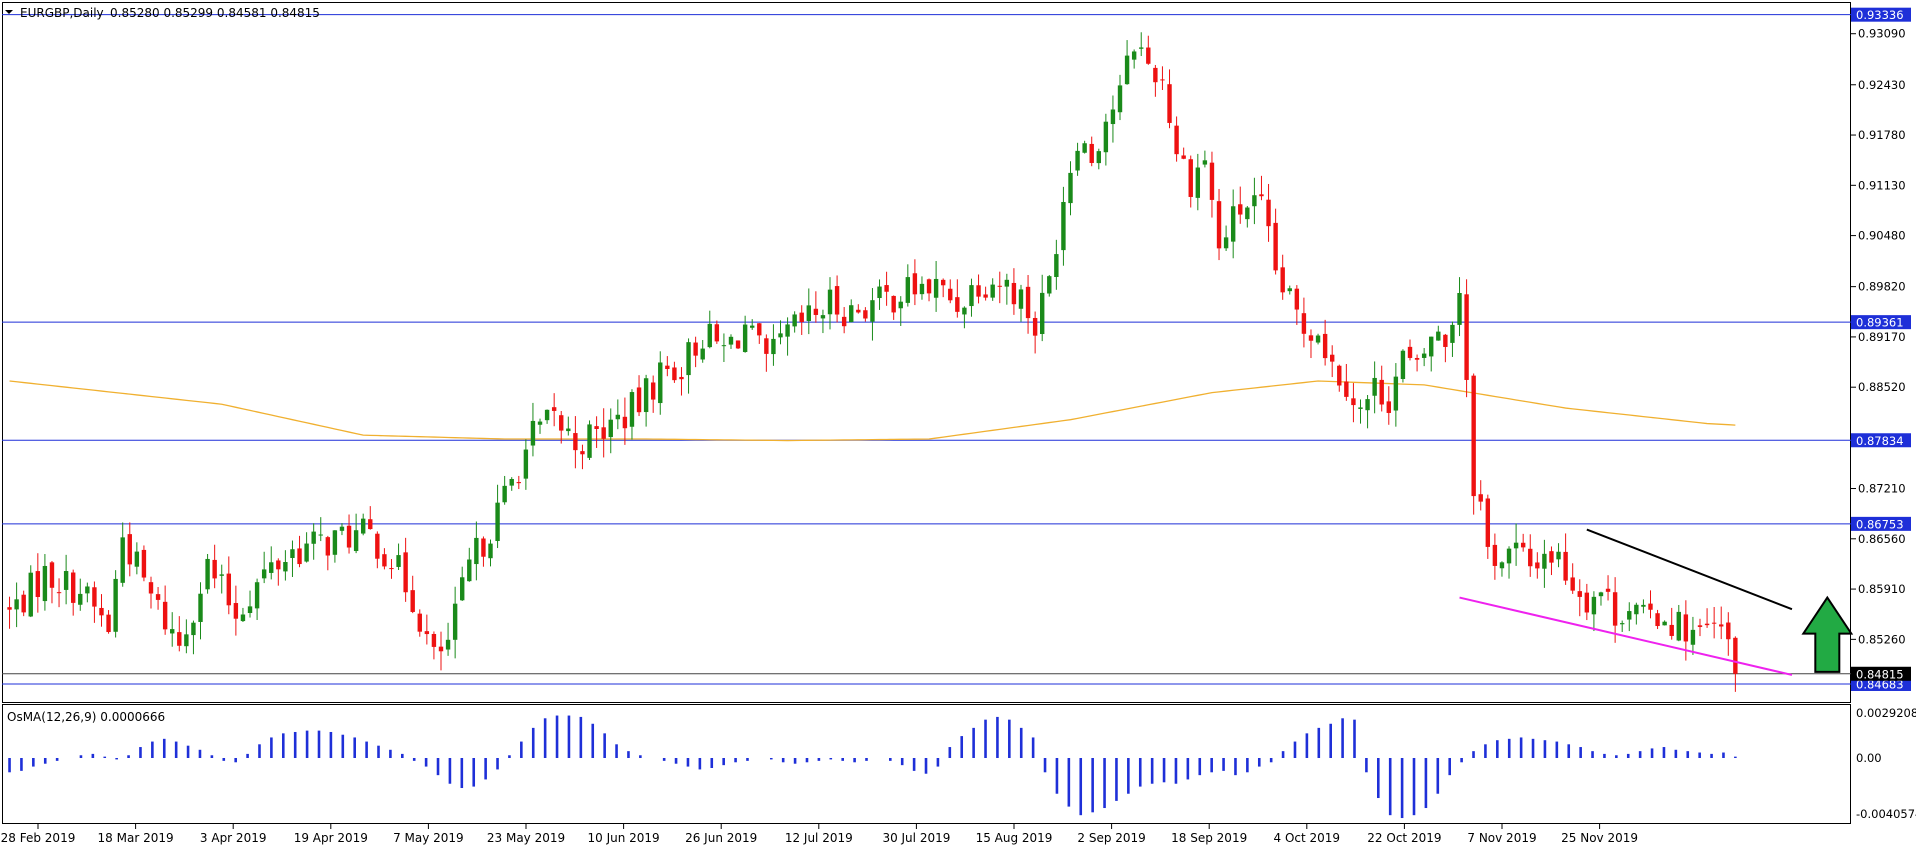  I want to click on level-price-label: 0.87834, so click(1880, 441).